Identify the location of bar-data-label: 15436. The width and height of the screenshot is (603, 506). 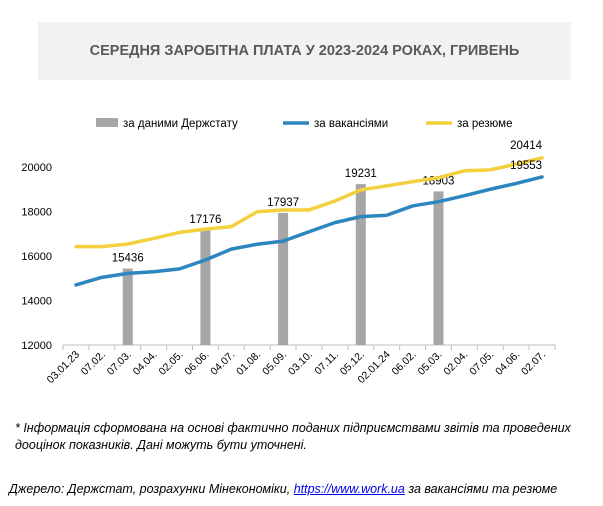
(128, 259).